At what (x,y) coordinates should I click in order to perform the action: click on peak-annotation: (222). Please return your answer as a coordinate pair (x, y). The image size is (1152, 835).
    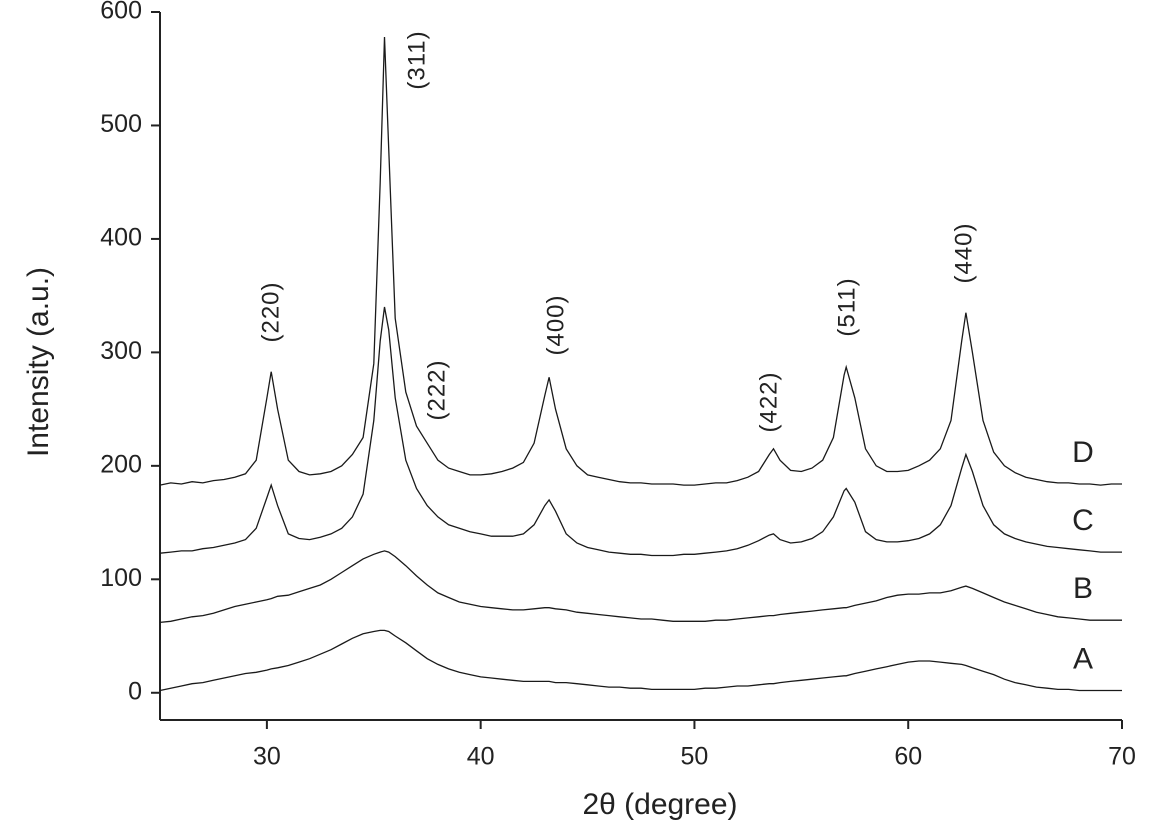
    Looking at the image, I should click on (436, 389).